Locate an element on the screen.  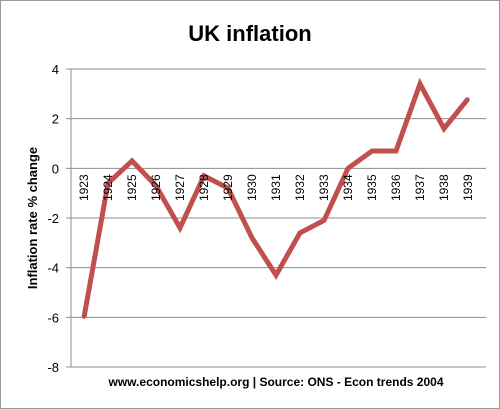
y-axis-title: Inflation rate % change is located at coordinates (32, 218).